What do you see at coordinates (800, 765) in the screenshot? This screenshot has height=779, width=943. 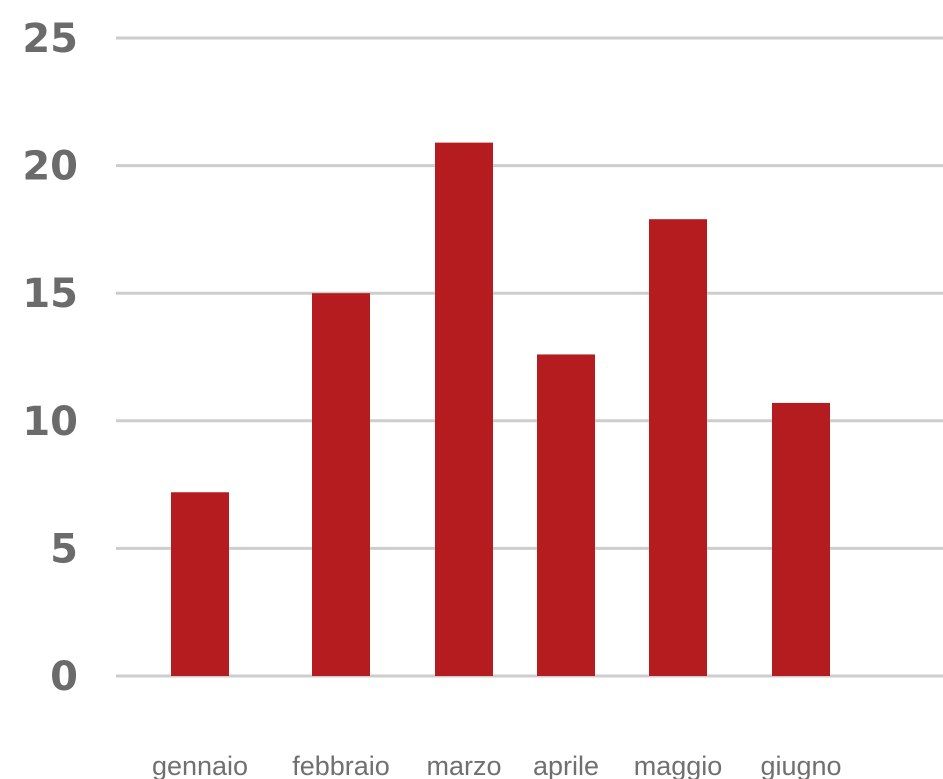 I see `x-tick-label-giugno: giugno` at bounding box center [800, 765].